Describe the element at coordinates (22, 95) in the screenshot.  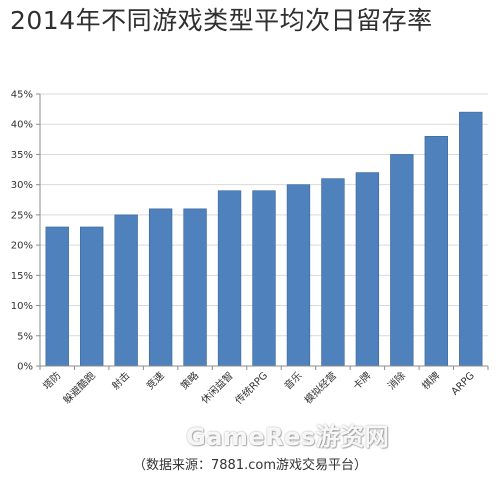
I see `y-tick-label: 45%` at that location.